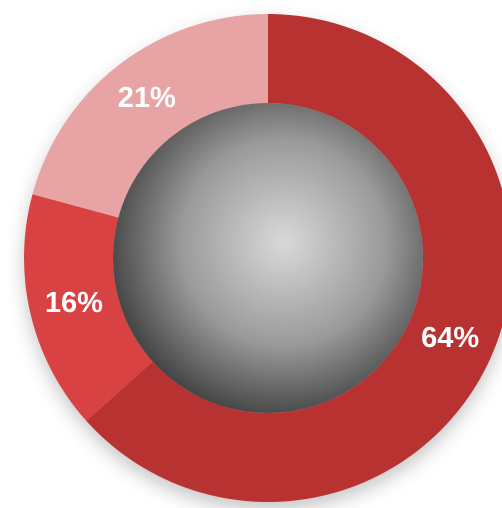 The height and width of the screenshot is (508, 502). Describe the element at coordinates (74, 303) in the screenshot. I see `value-label: 16%` at that location.